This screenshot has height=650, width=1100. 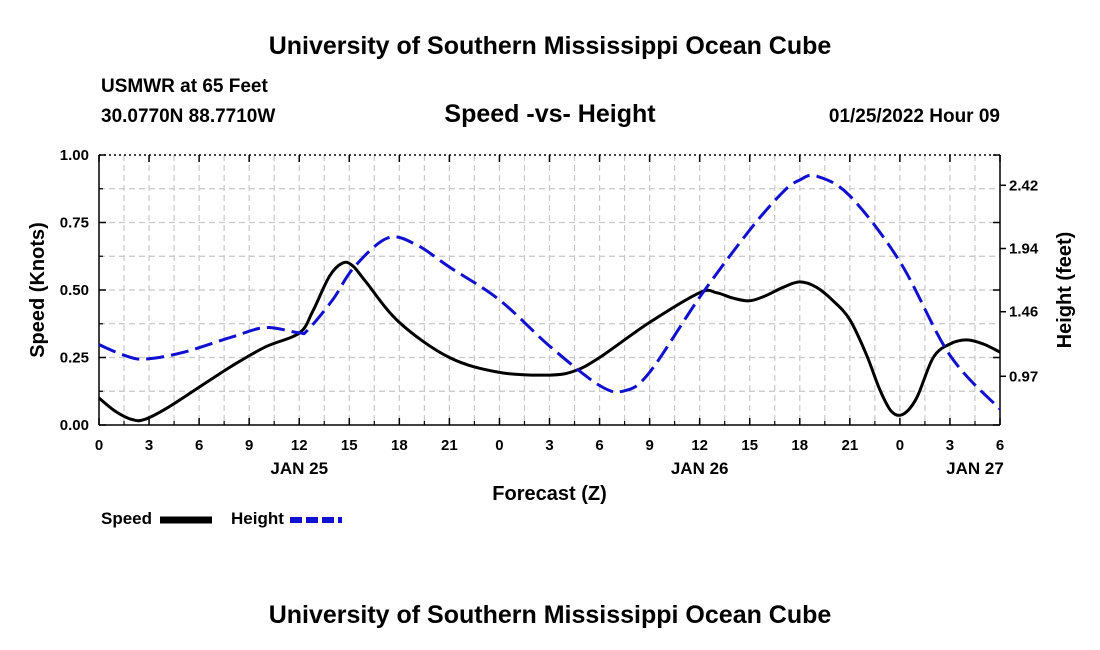 I want to click on x-axis-title: Forecast (Z), so click(x=549, y=494).